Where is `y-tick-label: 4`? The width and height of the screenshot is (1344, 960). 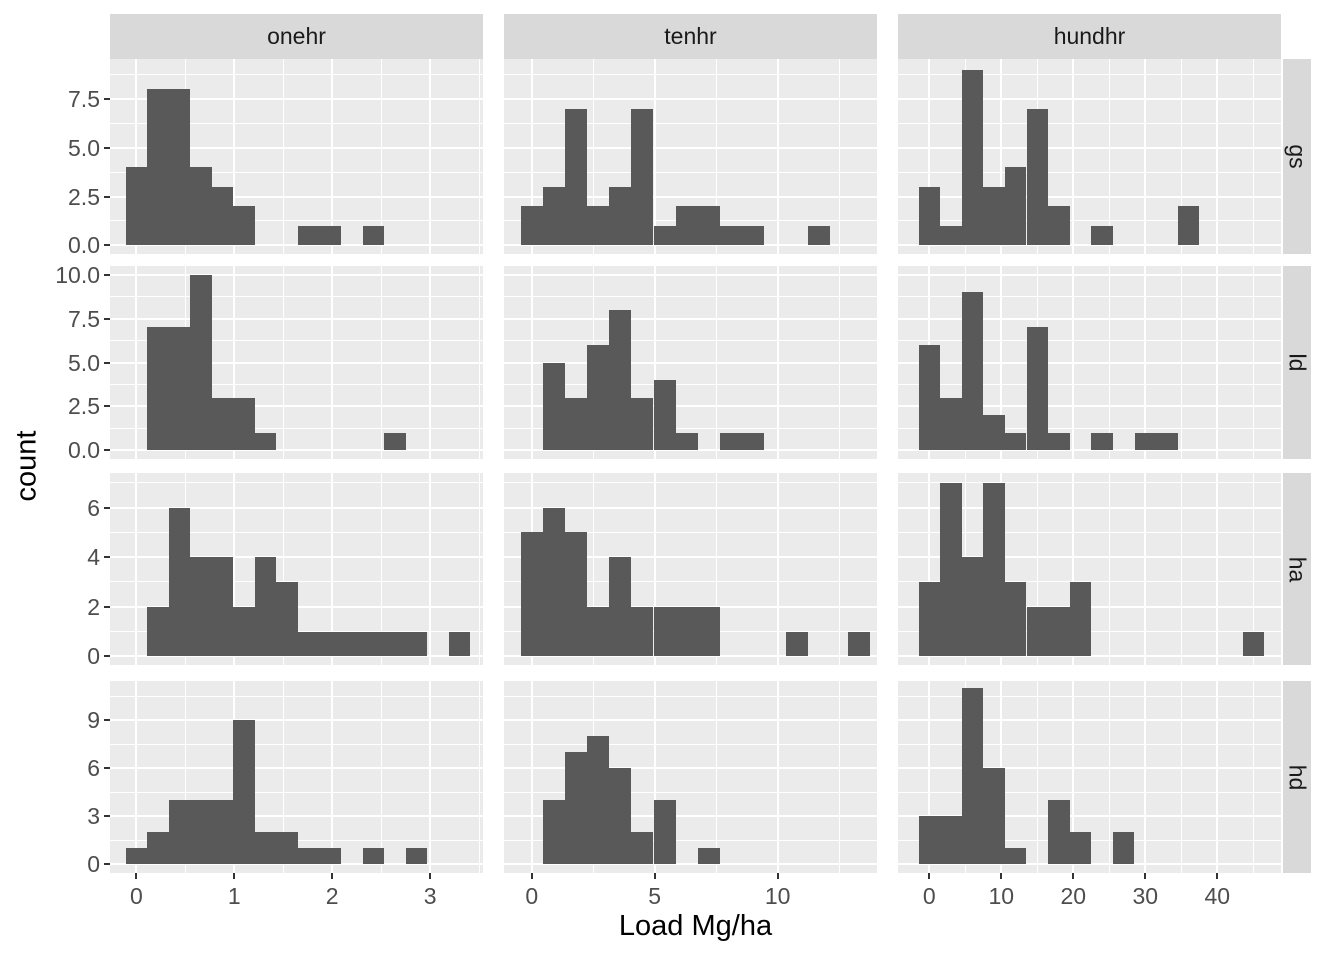 y-tick-label: 4 is located at coordinates (93, 557).